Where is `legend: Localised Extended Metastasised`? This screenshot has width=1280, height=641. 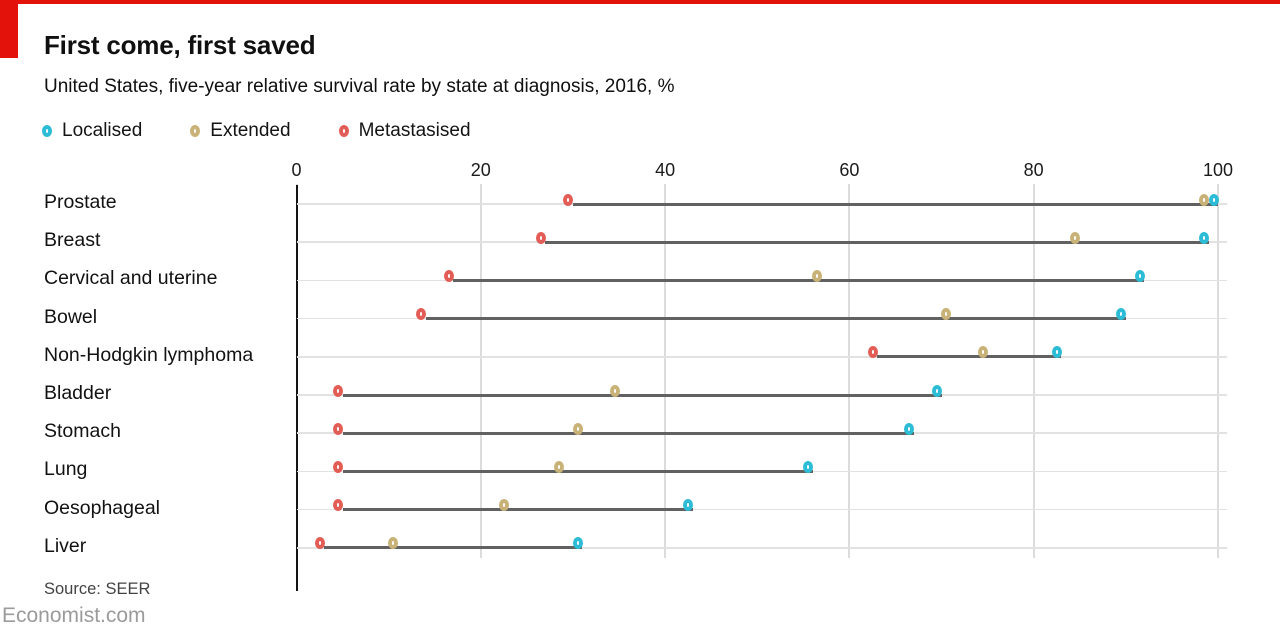
legend: Localised Extended Metastasised is located at coordinates (256, 131).